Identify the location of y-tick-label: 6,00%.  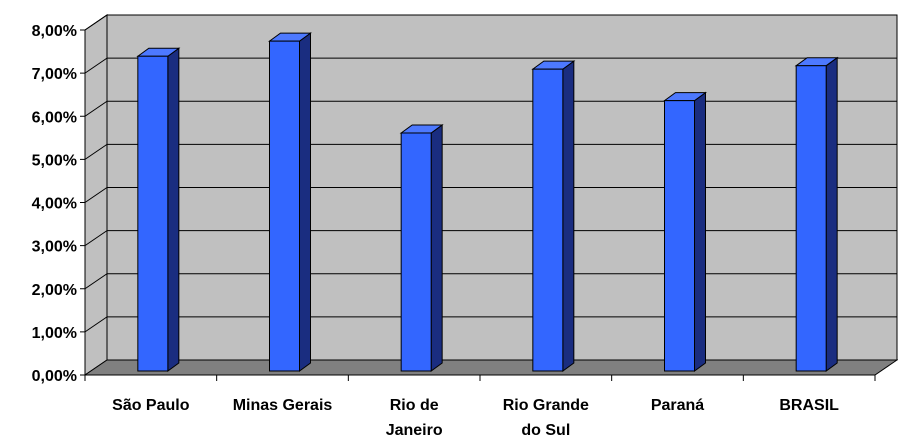
(54, 117).